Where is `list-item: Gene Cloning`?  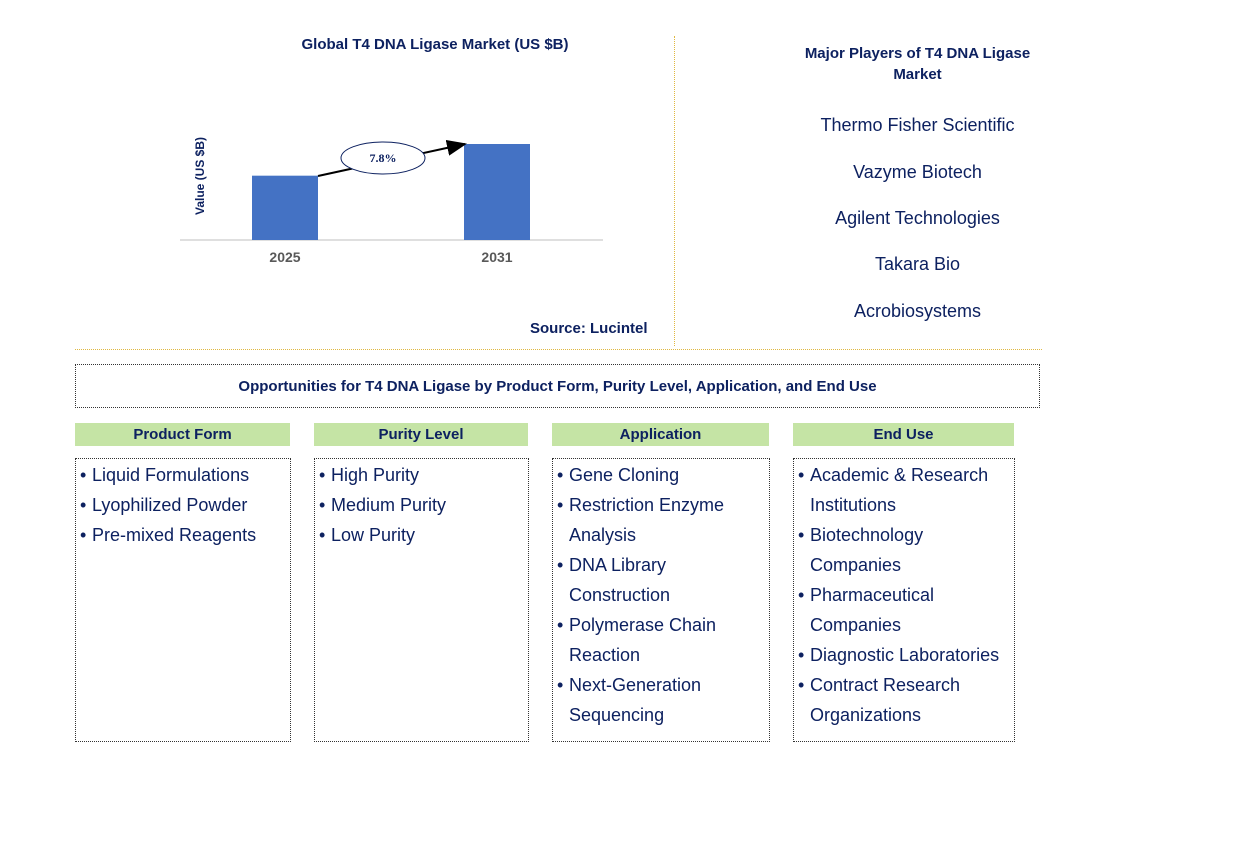
list-item: Gene Cloning is located at coordinates (662, 475).